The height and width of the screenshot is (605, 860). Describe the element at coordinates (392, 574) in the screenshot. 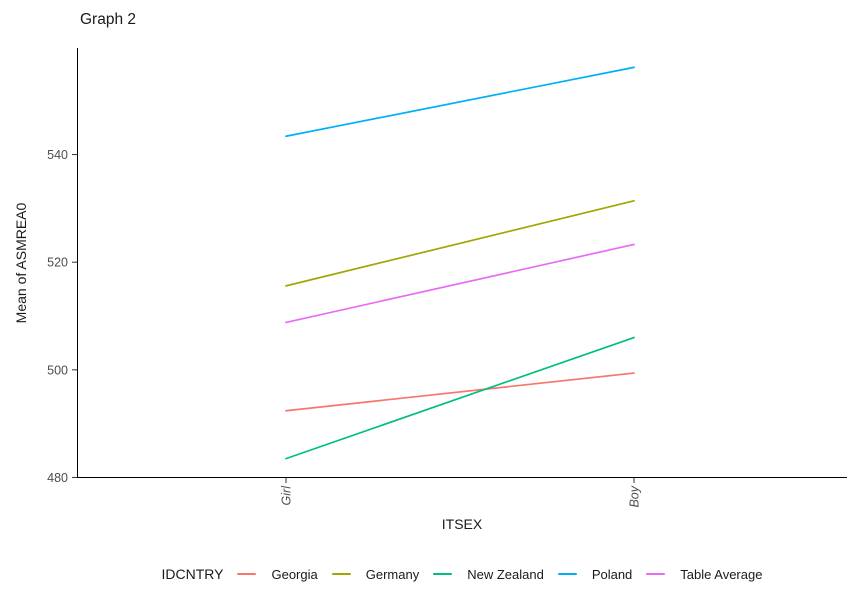

I see `legend-item-label: Germany` at that location.